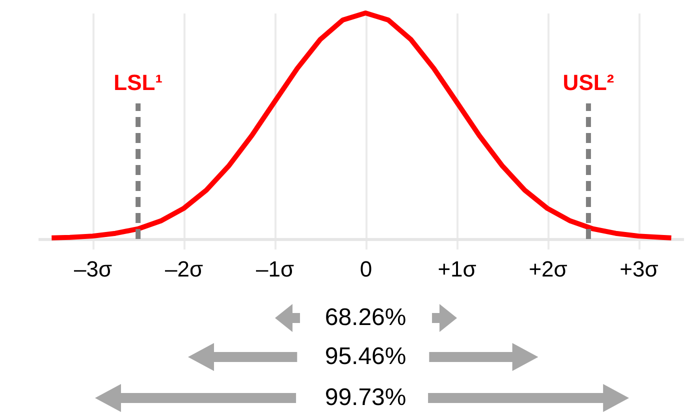 The height and width of the screenshot is (420, 698). What do you see at coordinates (366, 318) in the screenshot?
I see `text: 68.26%` at bounding box center [366, 318].